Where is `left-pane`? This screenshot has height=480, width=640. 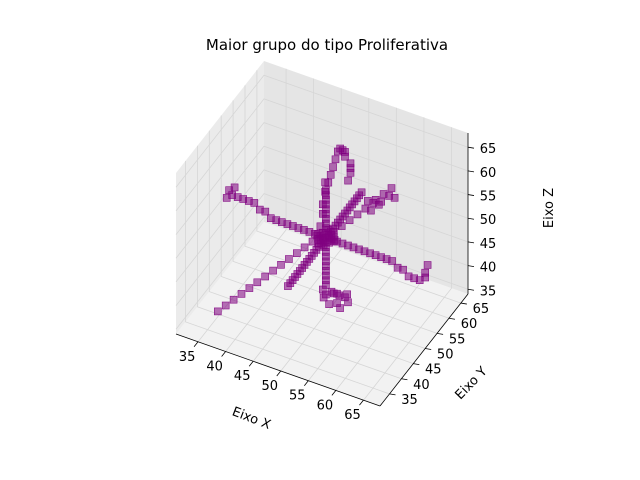 left-pane is located at coordinates (220, 197).